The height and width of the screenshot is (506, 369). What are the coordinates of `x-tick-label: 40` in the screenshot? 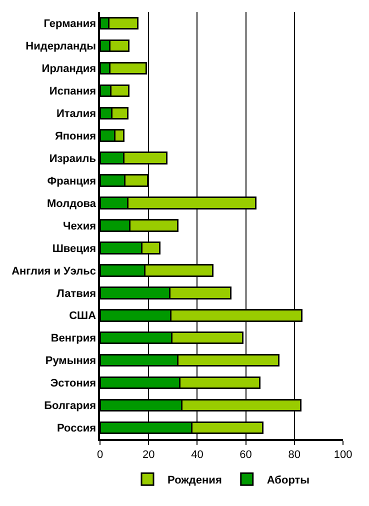 It's located at (197, 454).